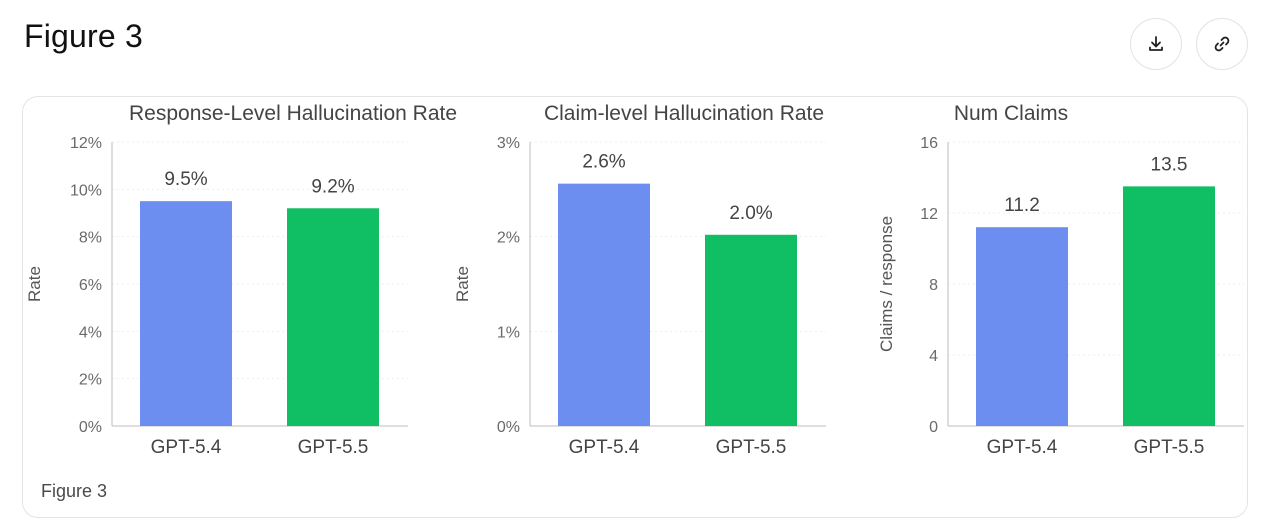 The image size is (1262, 531). I want to click on y-tick-label: 10%, so click(86, 190).